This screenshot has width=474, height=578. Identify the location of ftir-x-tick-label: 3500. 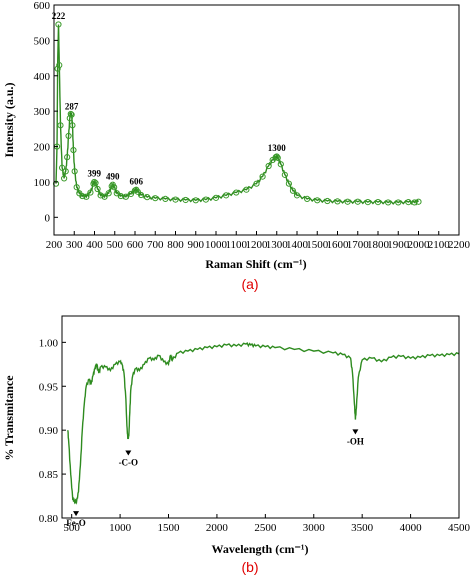
(362, 528).